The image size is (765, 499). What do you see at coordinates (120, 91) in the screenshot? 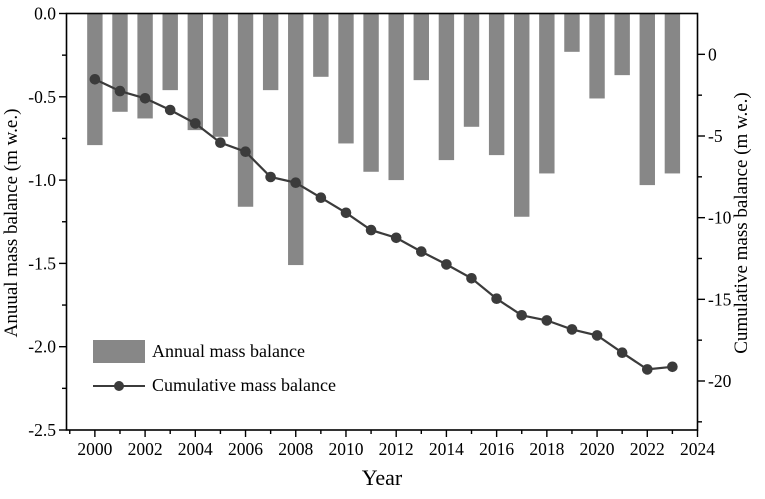
I see `point-2001` at bounding box center [120, 91].